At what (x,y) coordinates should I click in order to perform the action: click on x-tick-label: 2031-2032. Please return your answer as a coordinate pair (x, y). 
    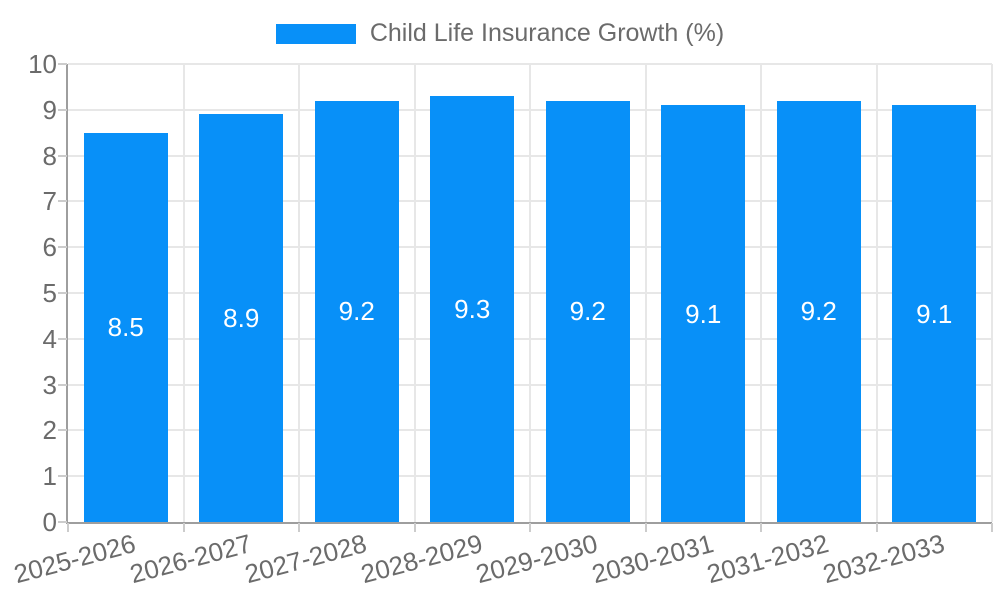
    Looking at the image, I should click on (768, 559).